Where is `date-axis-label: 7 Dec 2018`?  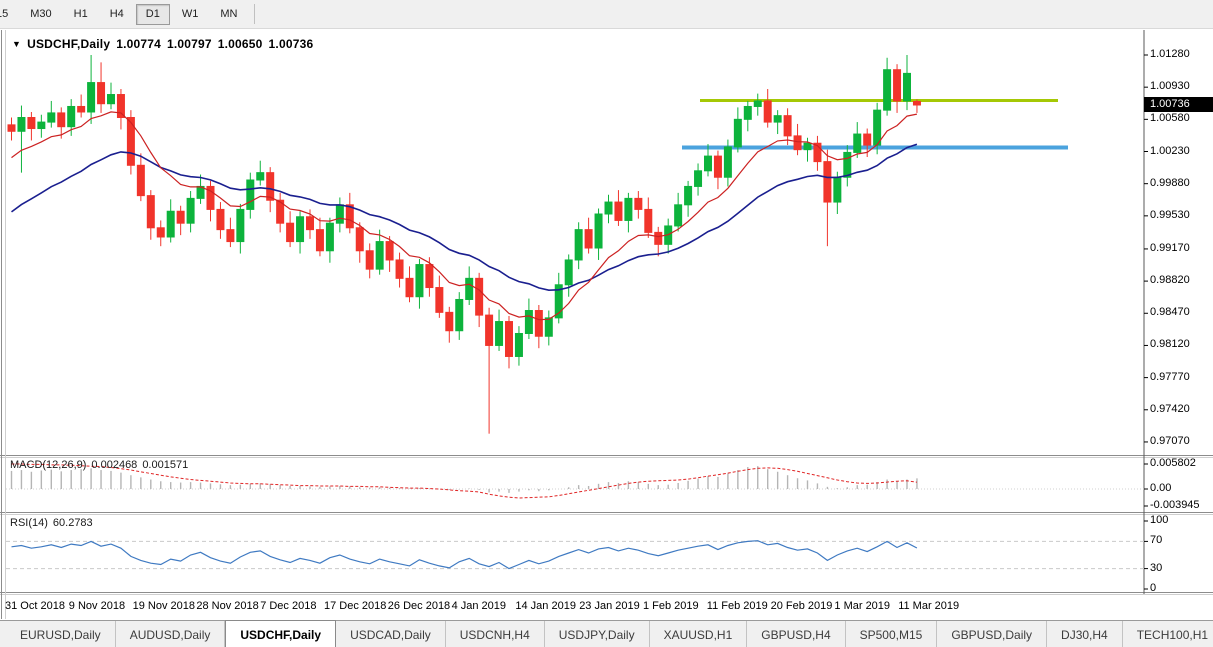
date-axis-label: 7 Dec 2018 is located at coordinates (288, 606).